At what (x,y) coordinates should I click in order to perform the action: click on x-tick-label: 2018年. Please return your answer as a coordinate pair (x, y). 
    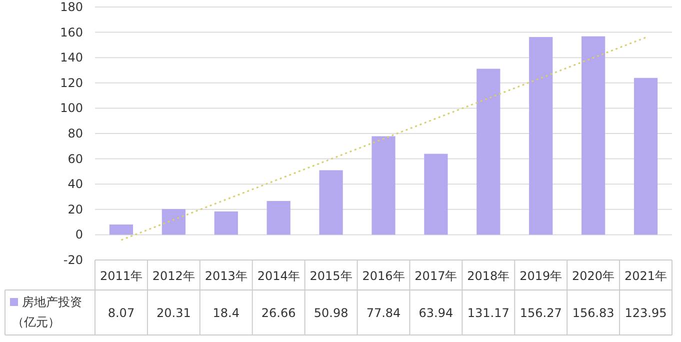
    Looking at the image, I should click on (488, 276).